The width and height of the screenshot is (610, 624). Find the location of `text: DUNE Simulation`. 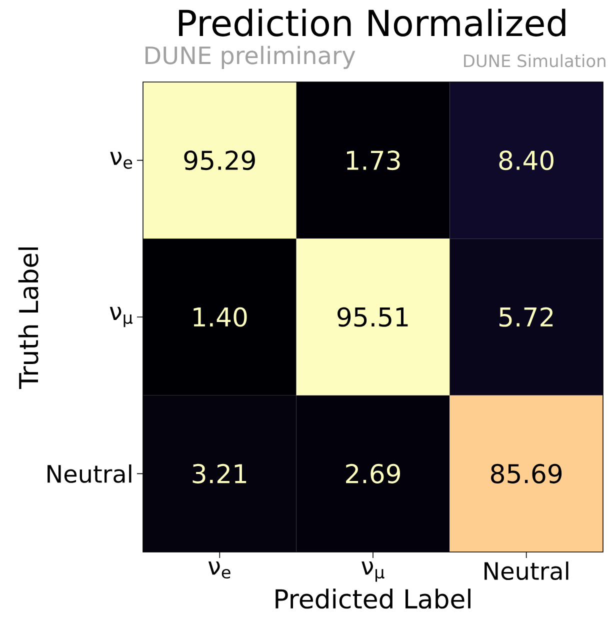

text: DUNE Simulation is located at coordinates (535, 61).